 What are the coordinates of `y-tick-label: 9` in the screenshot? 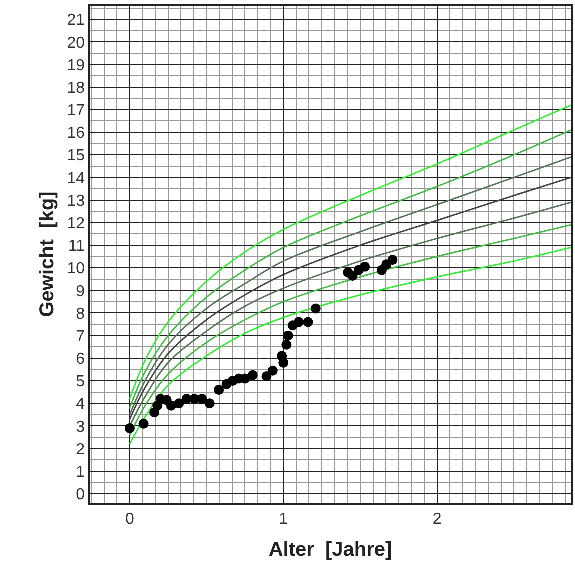 It's located at (81, 291).